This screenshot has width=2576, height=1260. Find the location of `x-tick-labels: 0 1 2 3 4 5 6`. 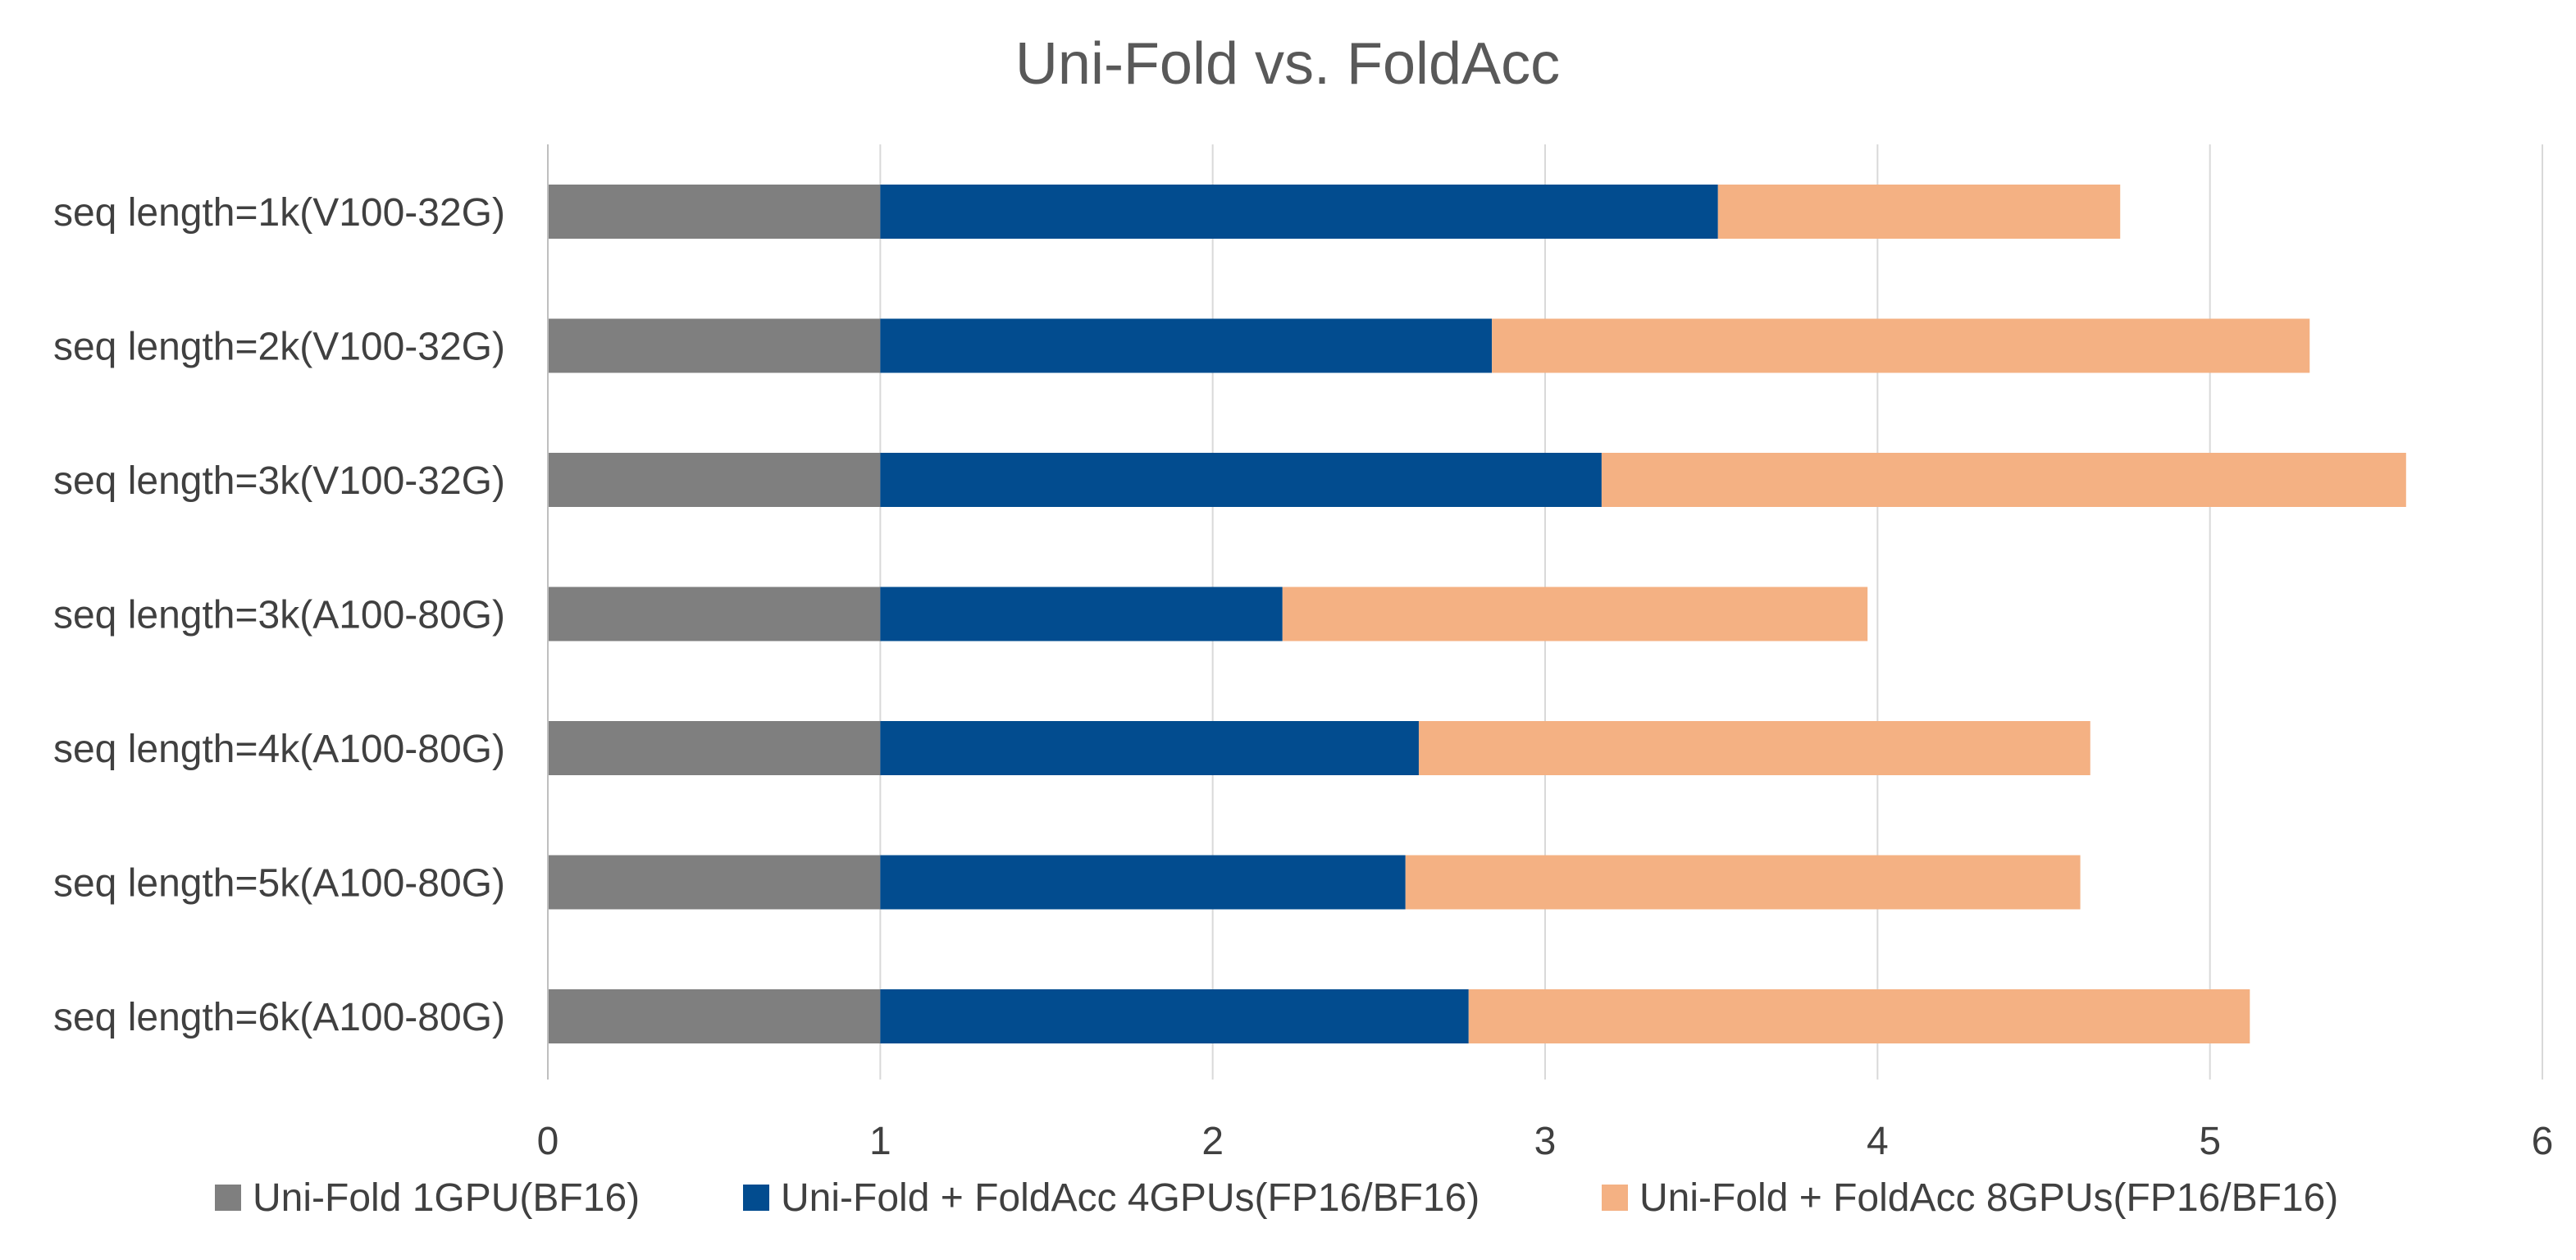

x-tick-labels: 0 1 2 3 4 5 6 is located at coordinates (1545, 1141).